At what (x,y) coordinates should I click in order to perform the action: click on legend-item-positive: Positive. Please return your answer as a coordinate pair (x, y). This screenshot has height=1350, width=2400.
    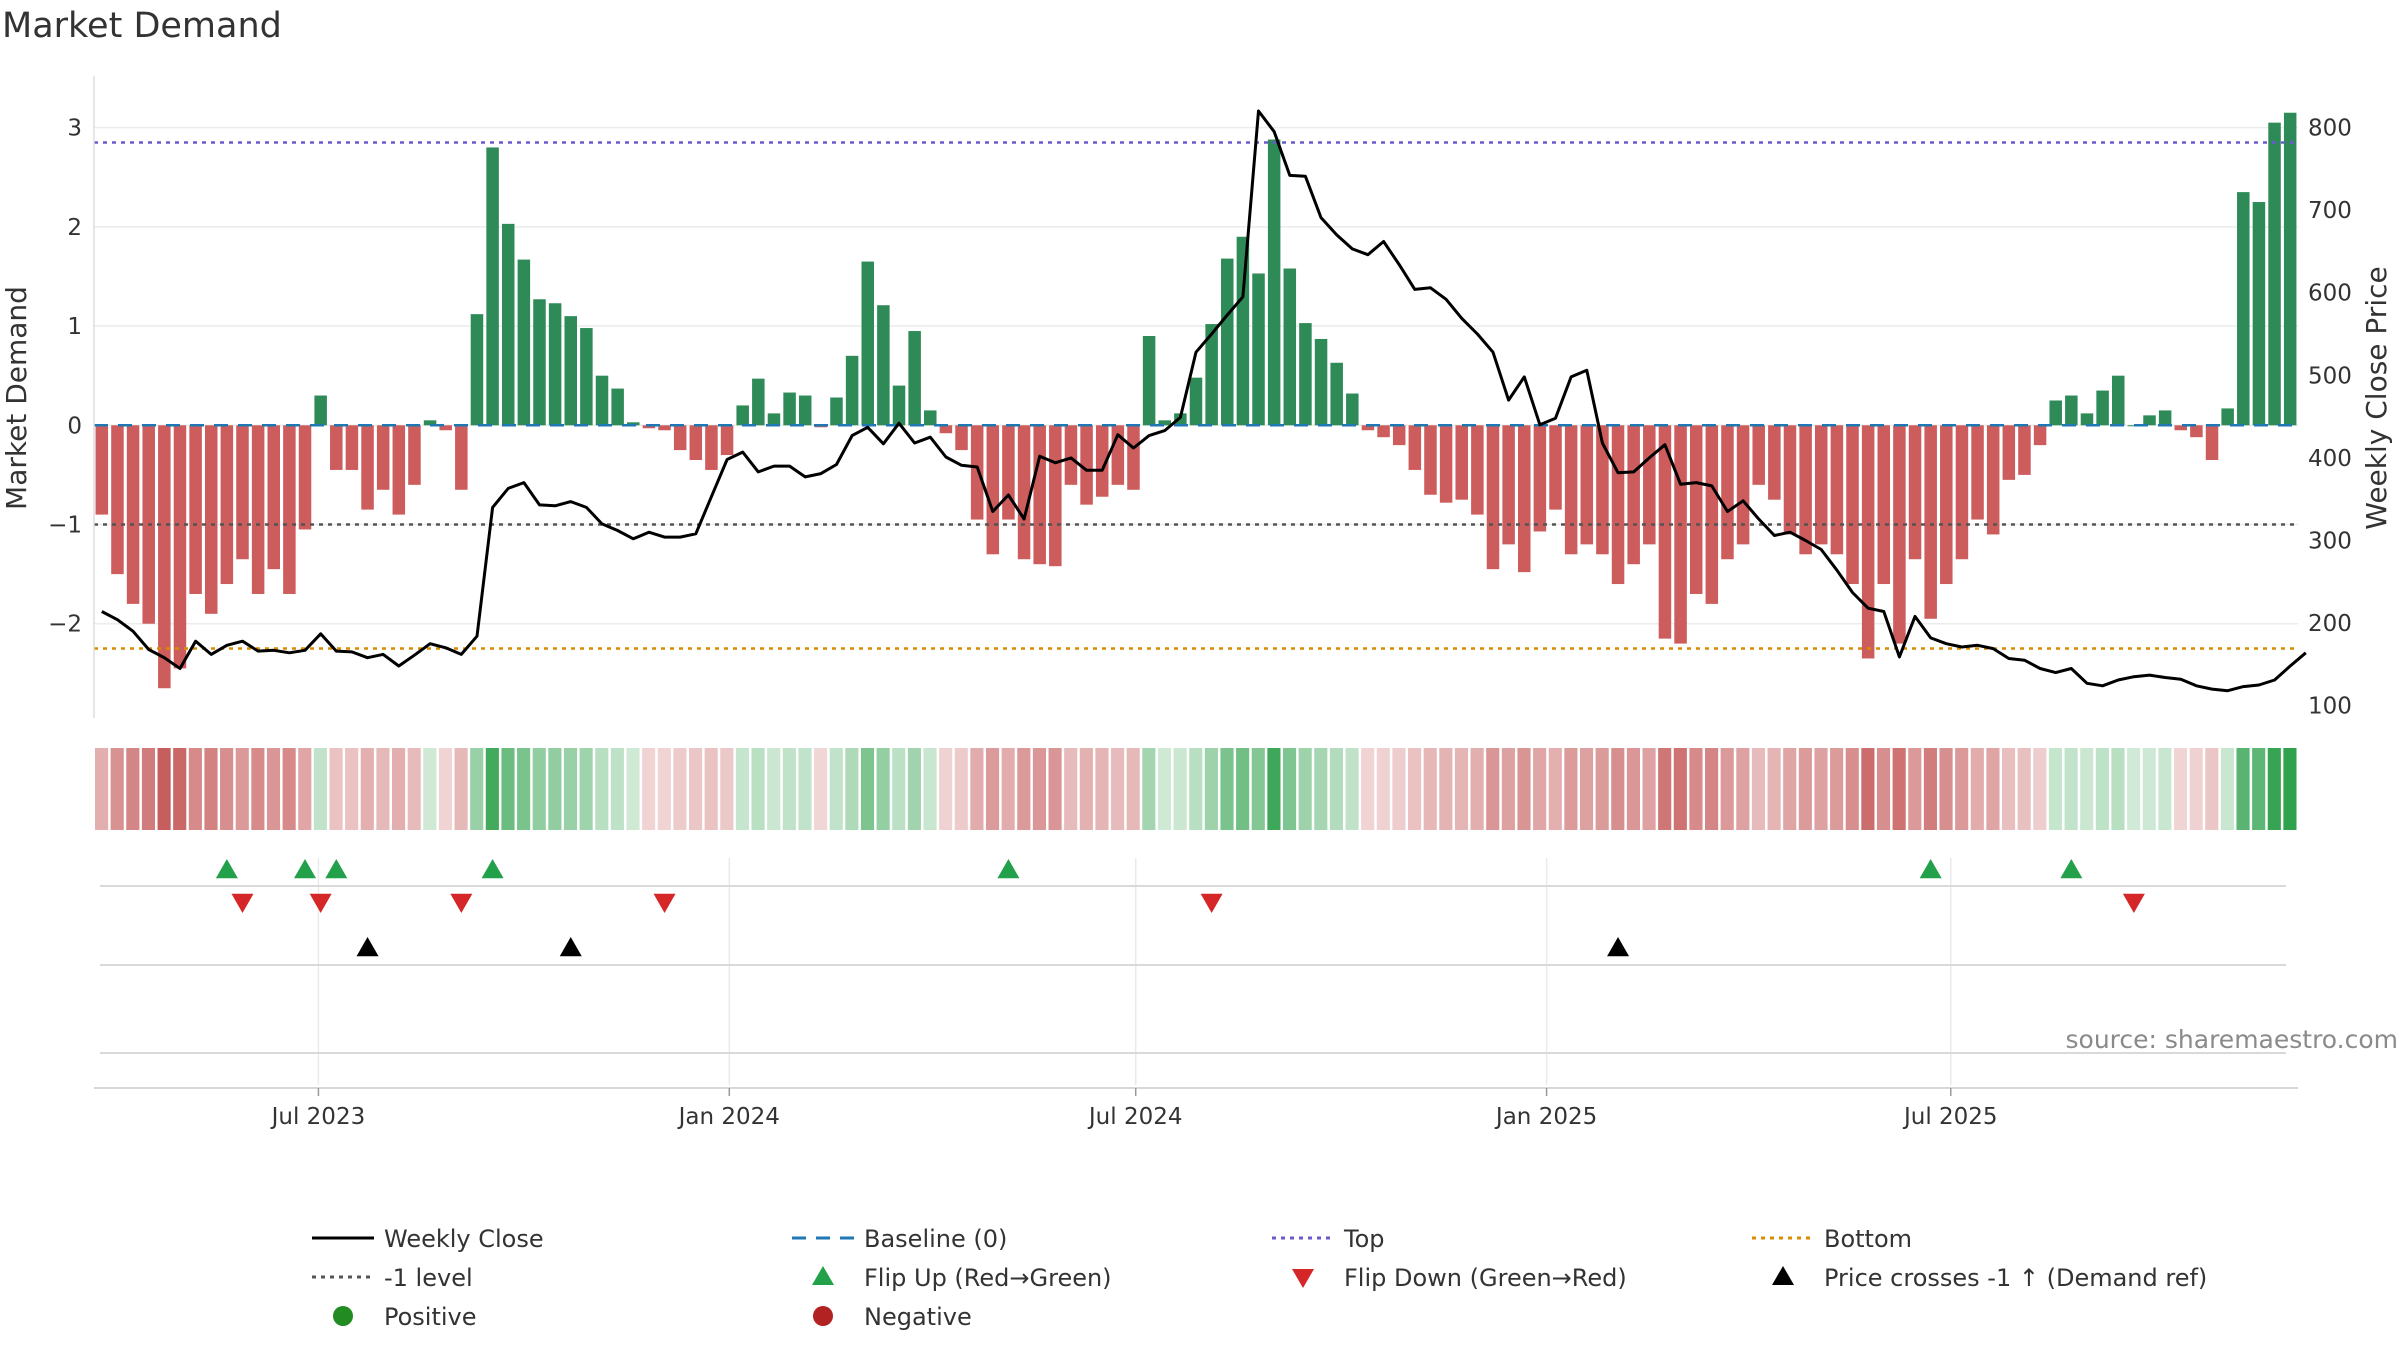
    Looking at the image, I should click on (405, 1317).